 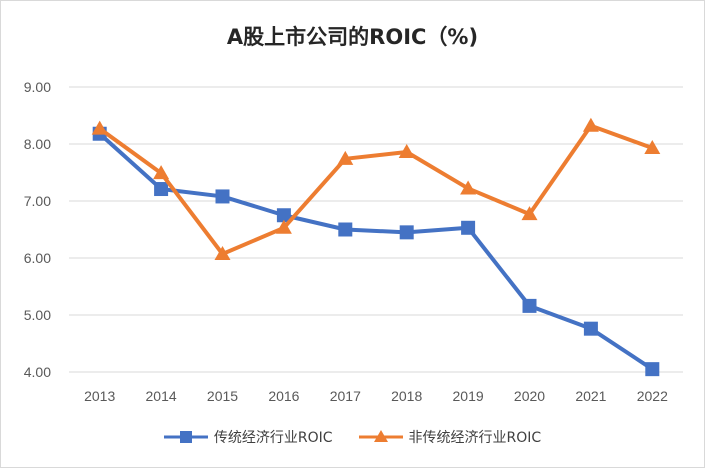 I want to click on legend-marker-triangle-icon, so click(x=380, y=436).